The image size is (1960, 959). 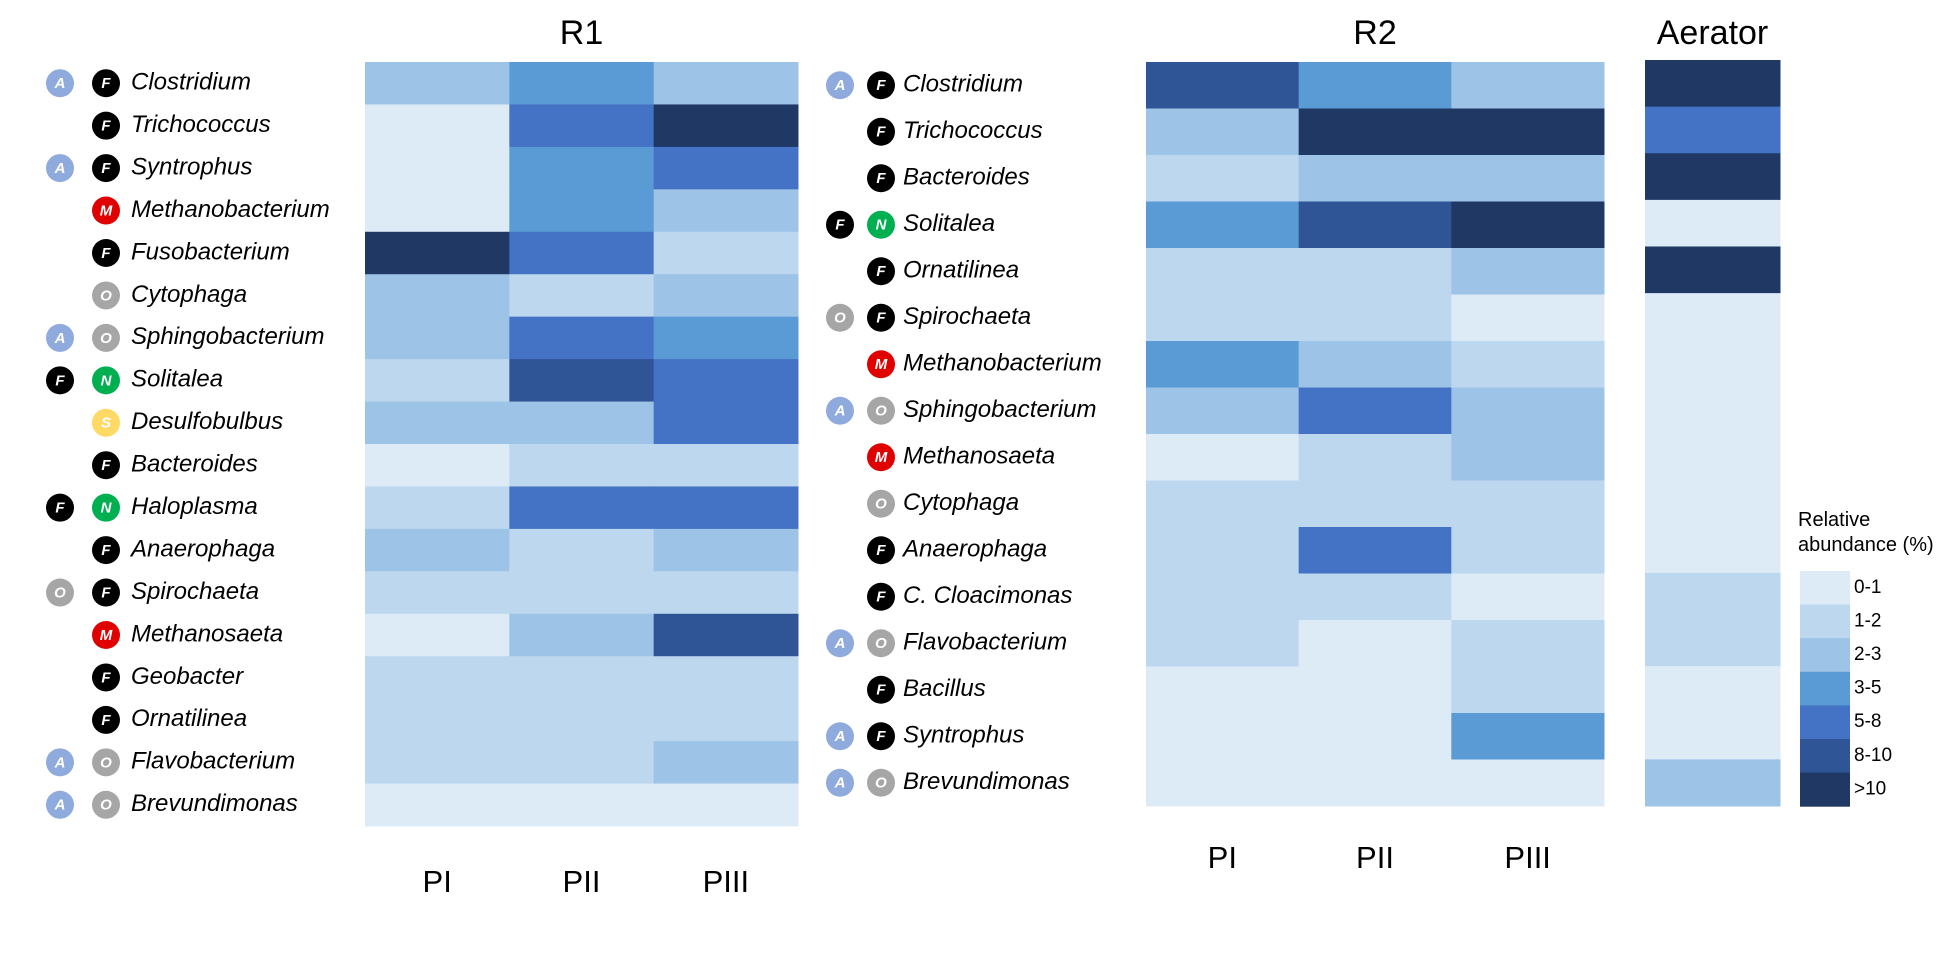 I want to click on legend-label: 3-5, so click(x=1867, y=688).